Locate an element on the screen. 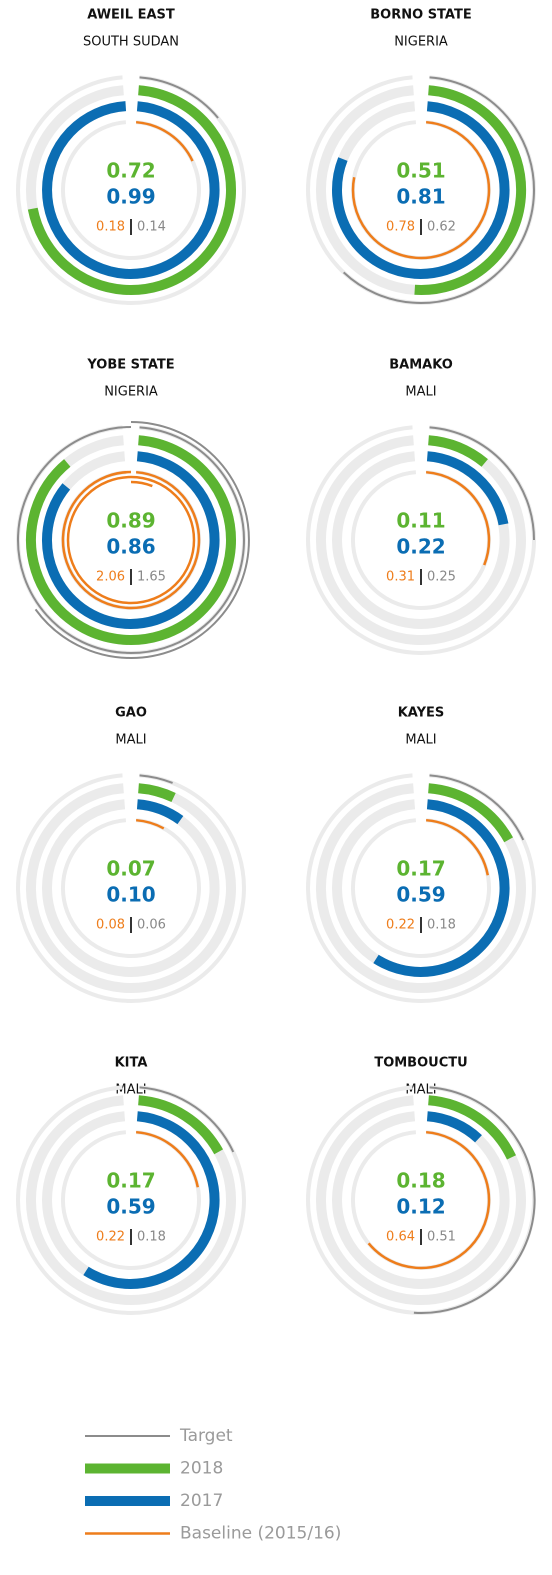 This screenshot has height=1575, width=552. value-baseline: 0.08 is located at coordinates (110, 925).